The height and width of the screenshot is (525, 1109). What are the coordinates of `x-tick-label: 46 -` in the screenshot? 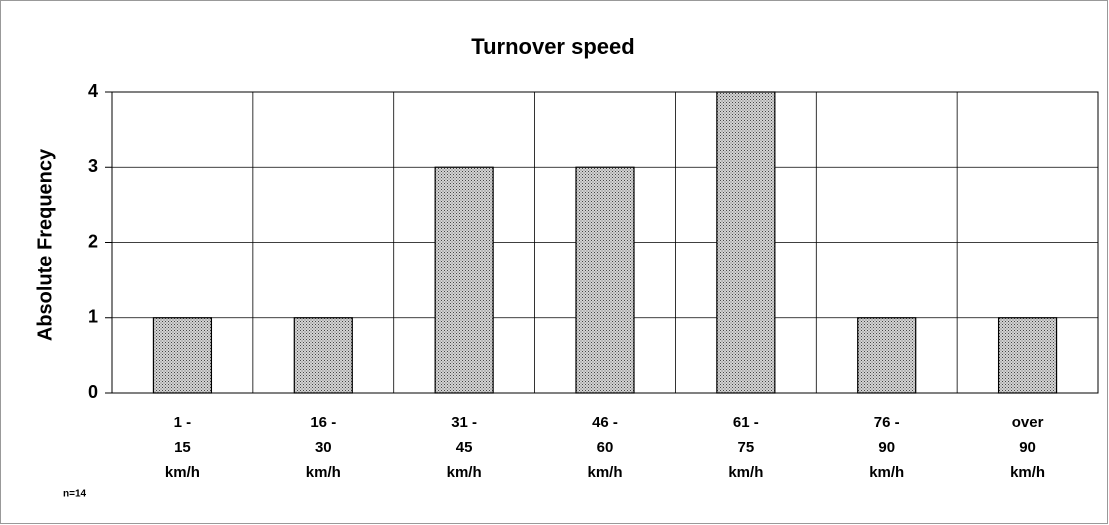 It's located at (605, 422).